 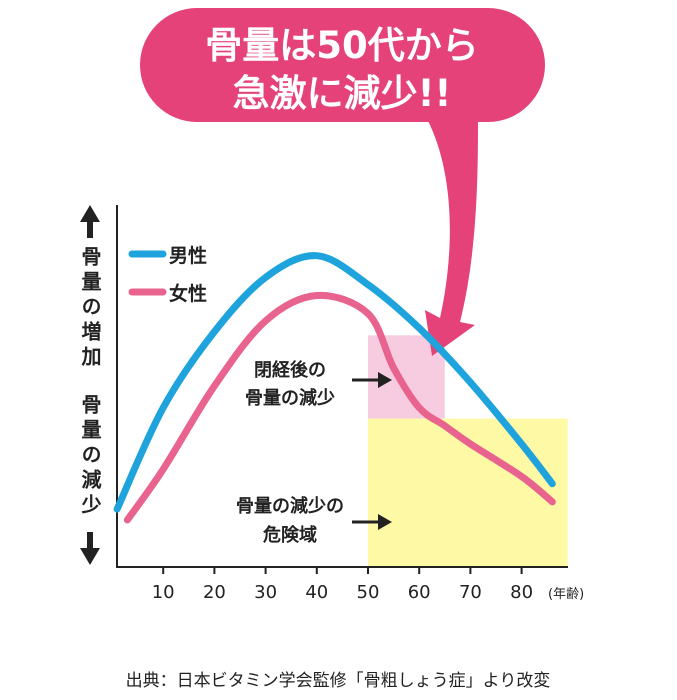 What do you see at coordinates (342, 45) in the screenshot?
I see `callout-line1: 骨量は50代から` at bounding box center [342, 45].